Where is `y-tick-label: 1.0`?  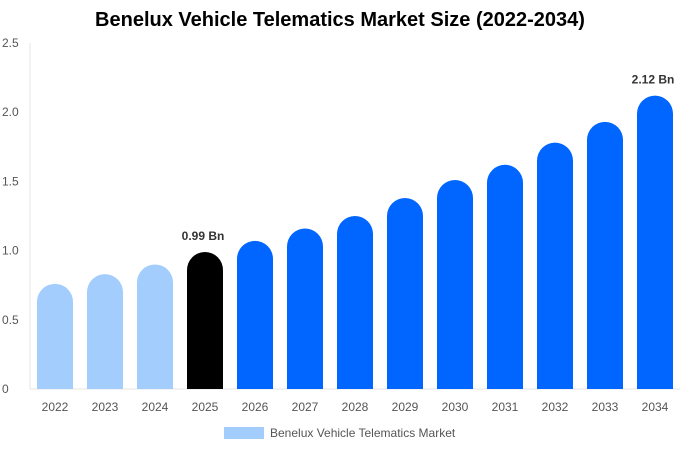 y-tick-label: 1.0 is located at coordinates (10, 251).